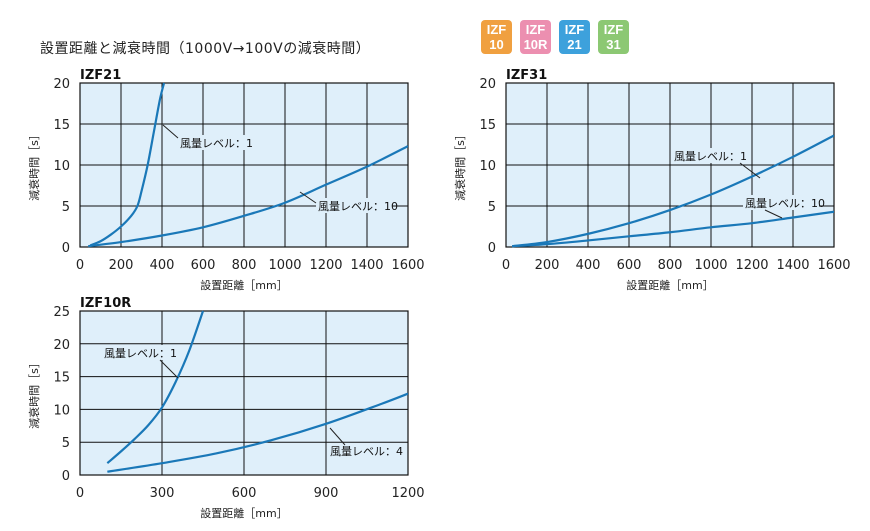 The image size is (870, 531). What do you see at coordinates (535, 44) in the screenshot?
I see `legend-badge-number: 10R` at bounding box center [535, 44].